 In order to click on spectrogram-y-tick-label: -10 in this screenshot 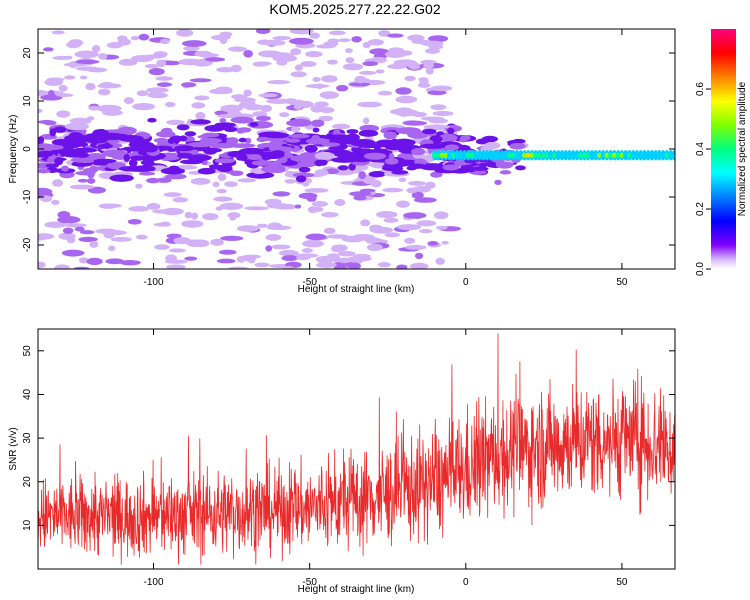, I will do `click(27, 196)`.